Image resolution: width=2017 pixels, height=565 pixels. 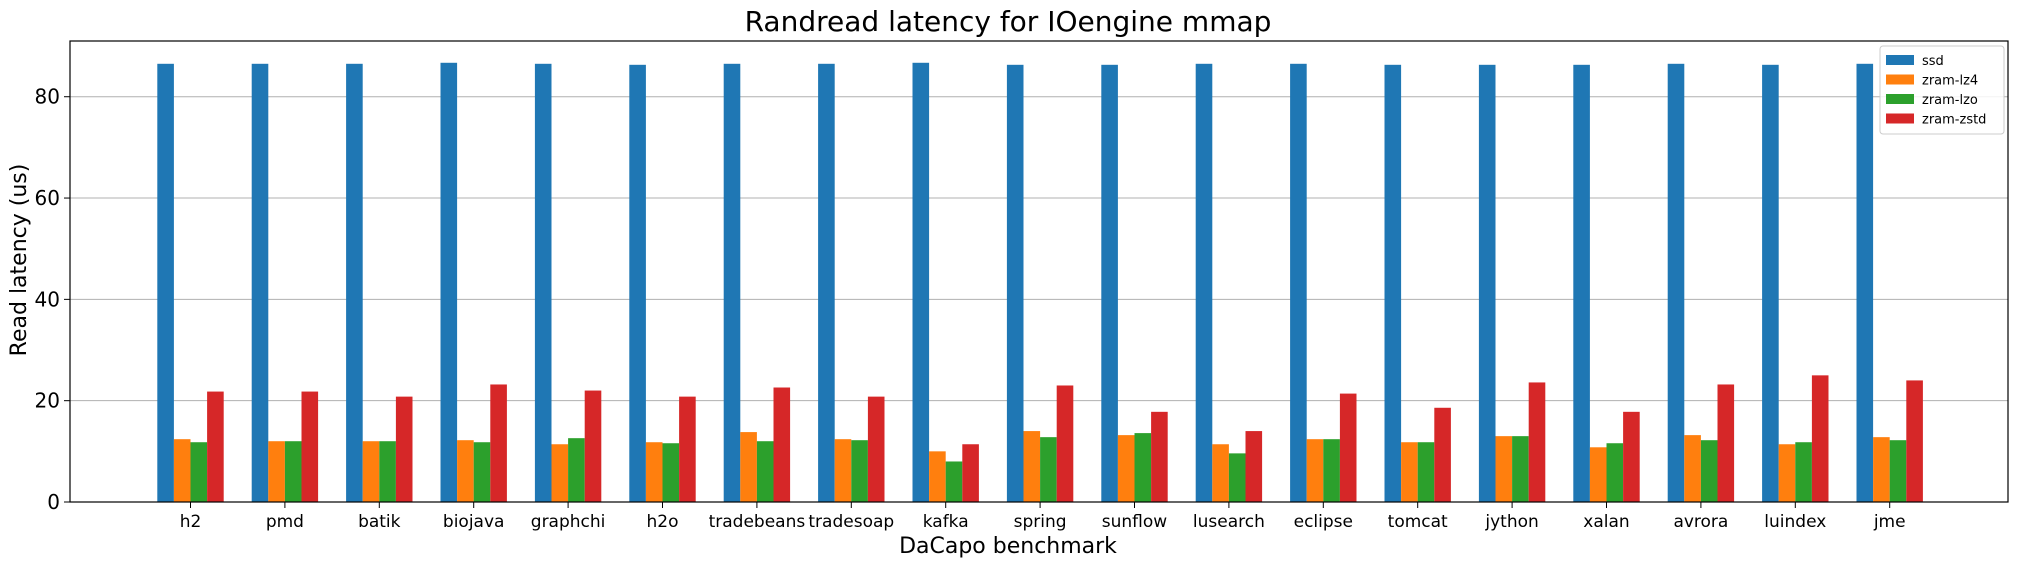 I want to click on y-tick-label: 80, so click(x=47, y=97).